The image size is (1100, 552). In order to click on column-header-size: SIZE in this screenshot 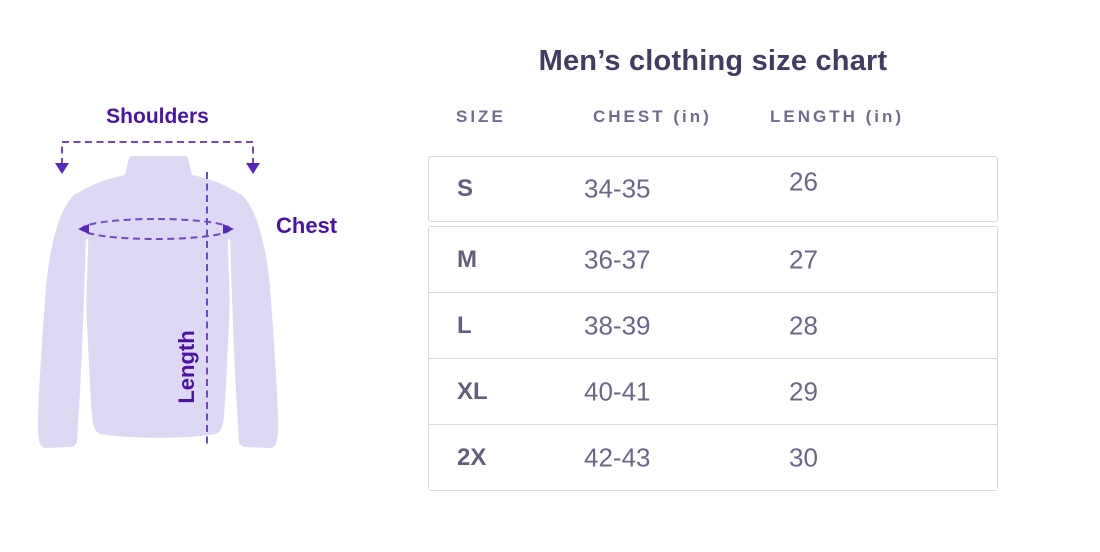, I will do `click(481, 116)`.